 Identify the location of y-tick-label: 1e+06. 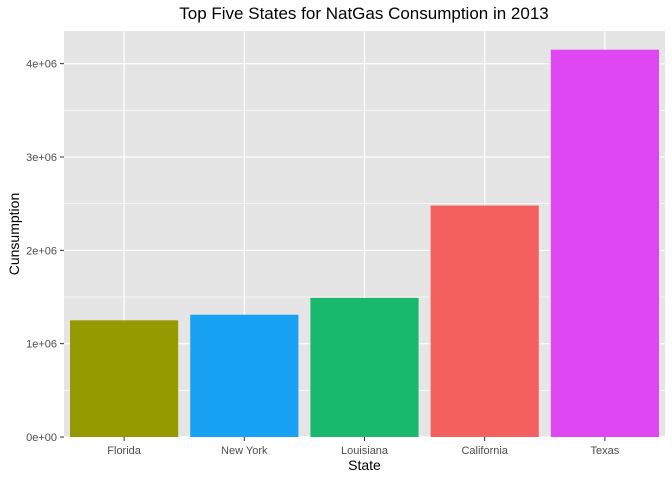
(41, 345).